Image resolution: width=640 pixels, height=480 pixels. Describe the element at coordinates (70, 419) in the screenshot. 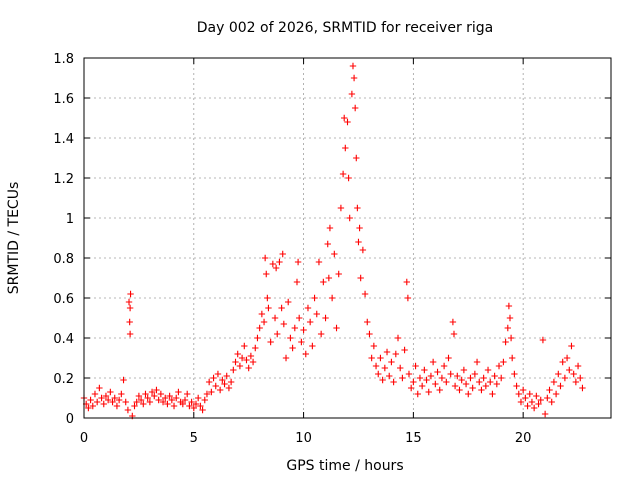

I see `y-tick-label: 0` at that location.